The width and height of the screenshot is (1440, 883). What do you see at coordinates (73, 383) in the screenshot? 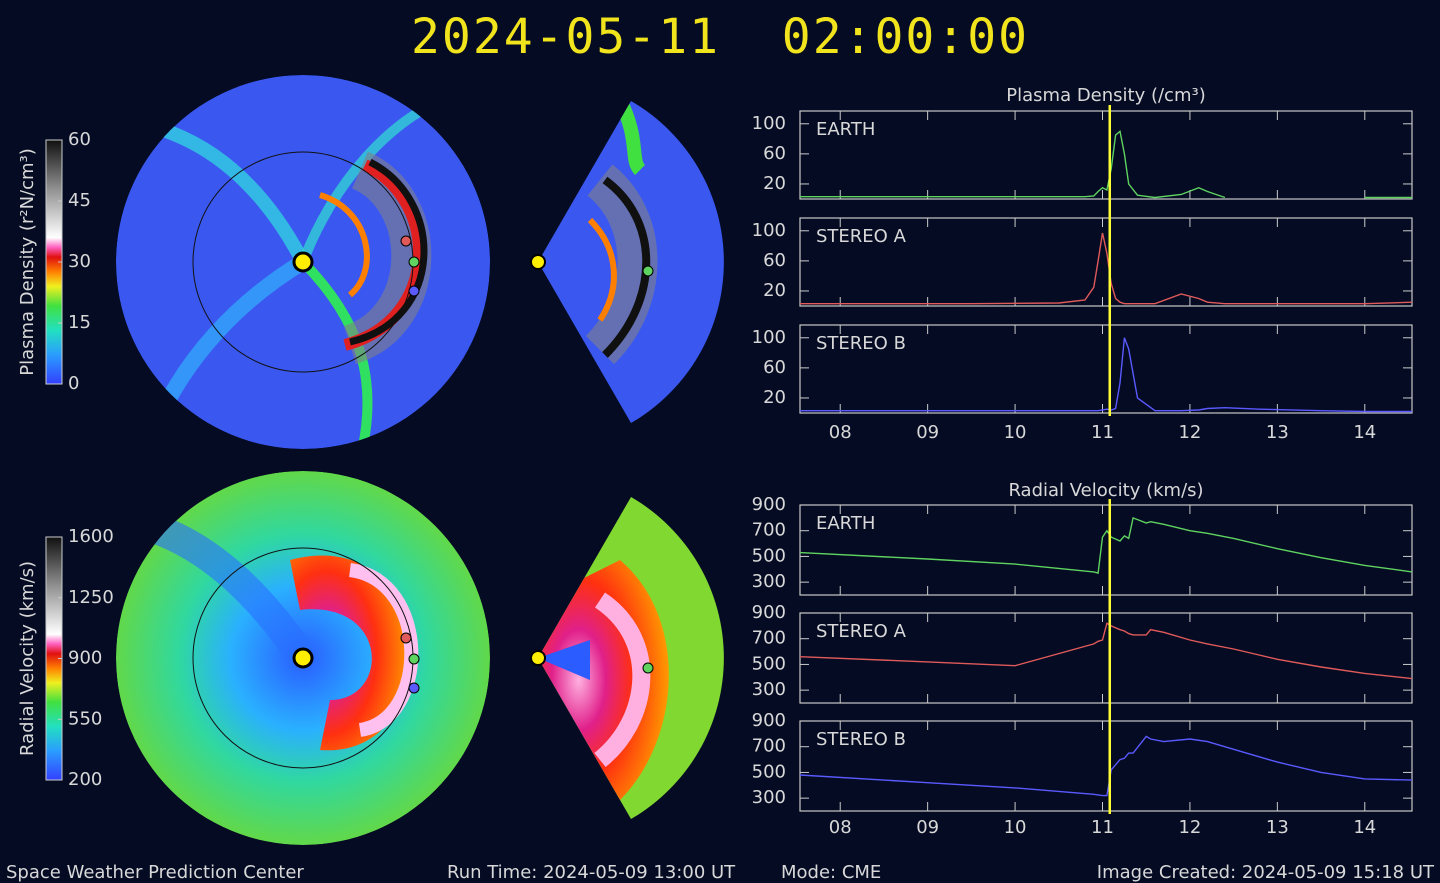
I see `colorbar-tick-label: 0` at bounding box center [73, 383].